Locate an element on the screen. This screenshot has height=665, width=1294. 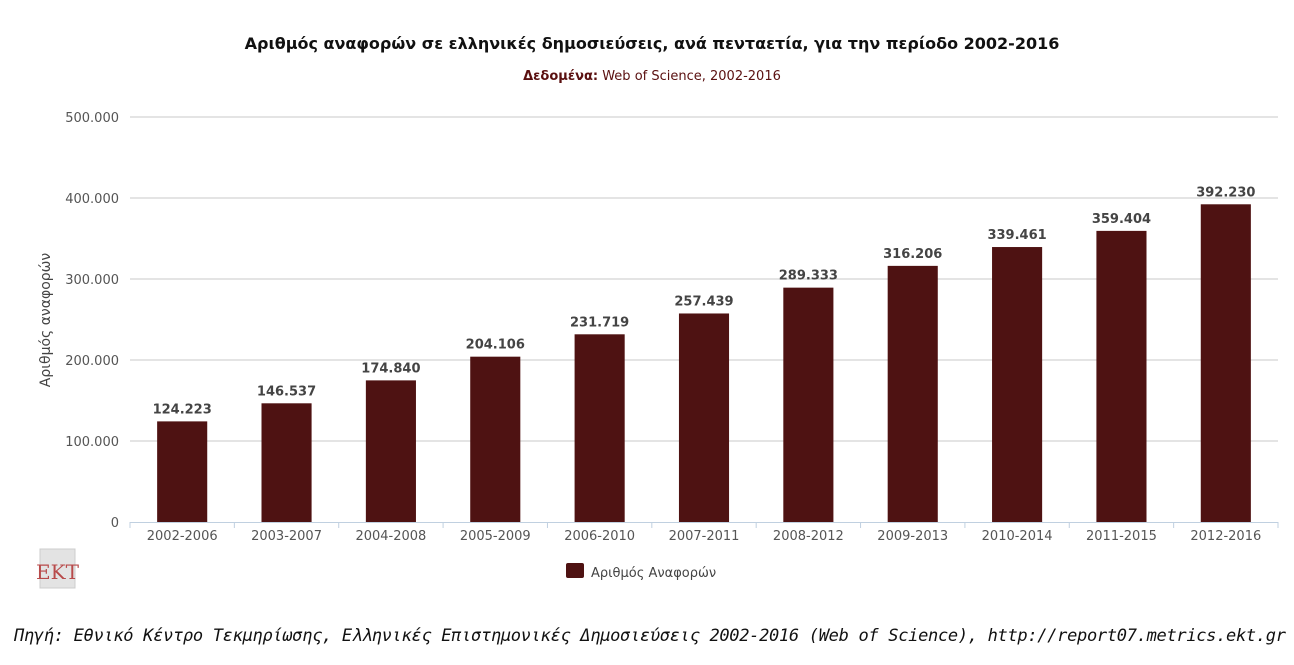
ekt-logo-text: EKT is located at coordinates (58, 572).